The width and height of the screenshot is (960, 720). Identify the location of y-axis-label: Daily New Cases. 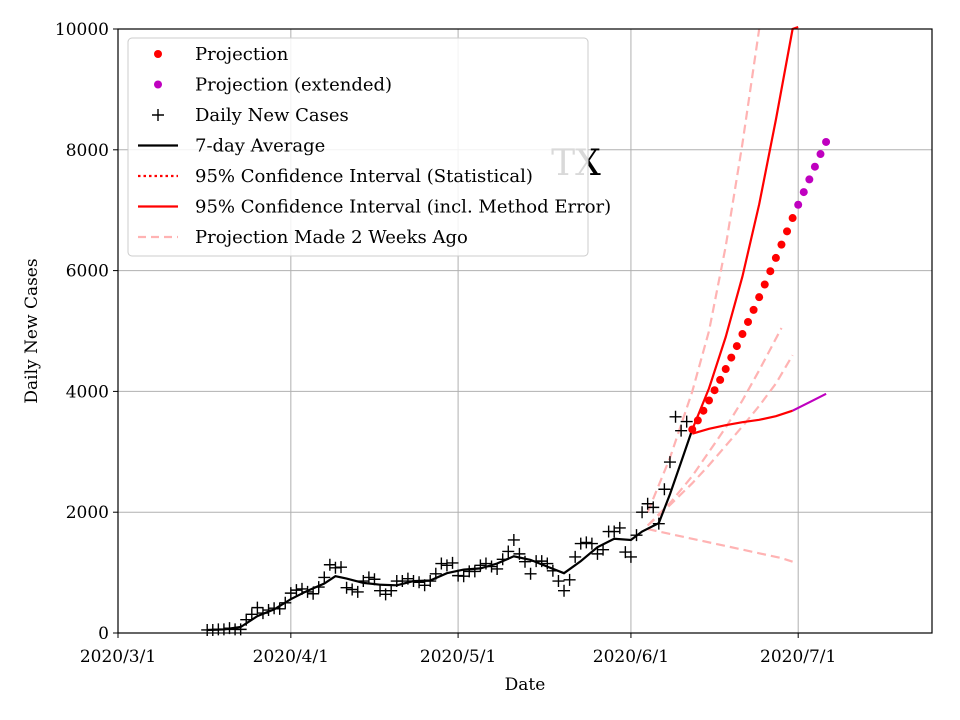
(32, 330).